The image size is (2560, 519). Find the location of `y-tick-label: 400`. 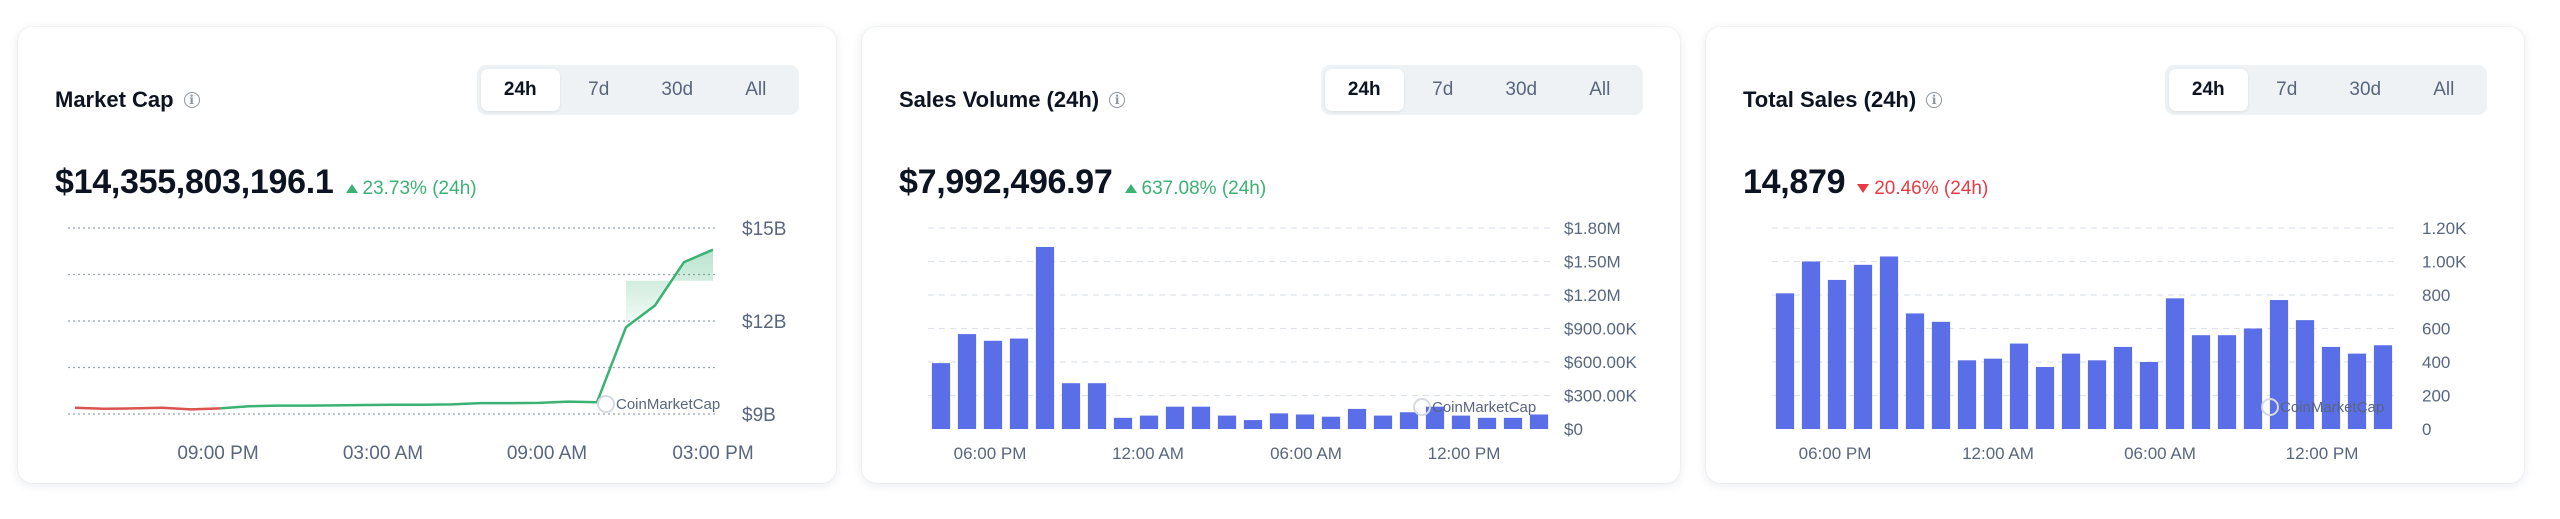

y-tick-label: 400 is located at coordinates (2436, 362).